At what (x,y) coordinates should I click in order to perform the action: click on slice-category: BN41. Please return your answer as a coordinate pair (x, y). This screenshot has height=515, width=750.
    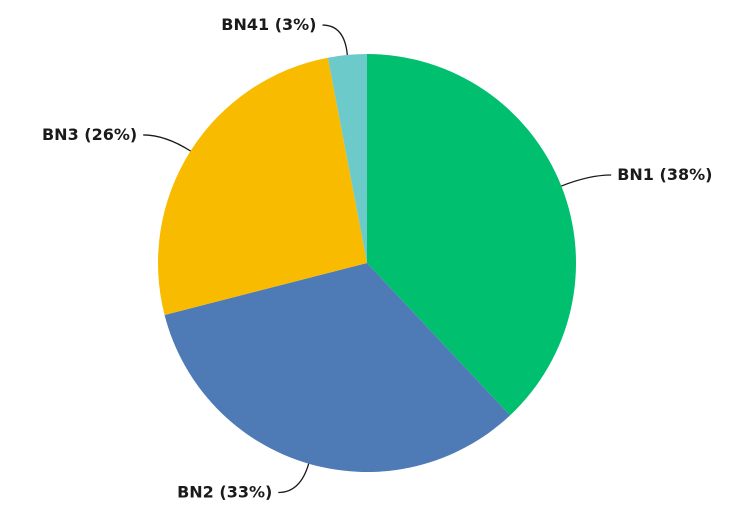
    Looking at the image, I should click on (245, 24).